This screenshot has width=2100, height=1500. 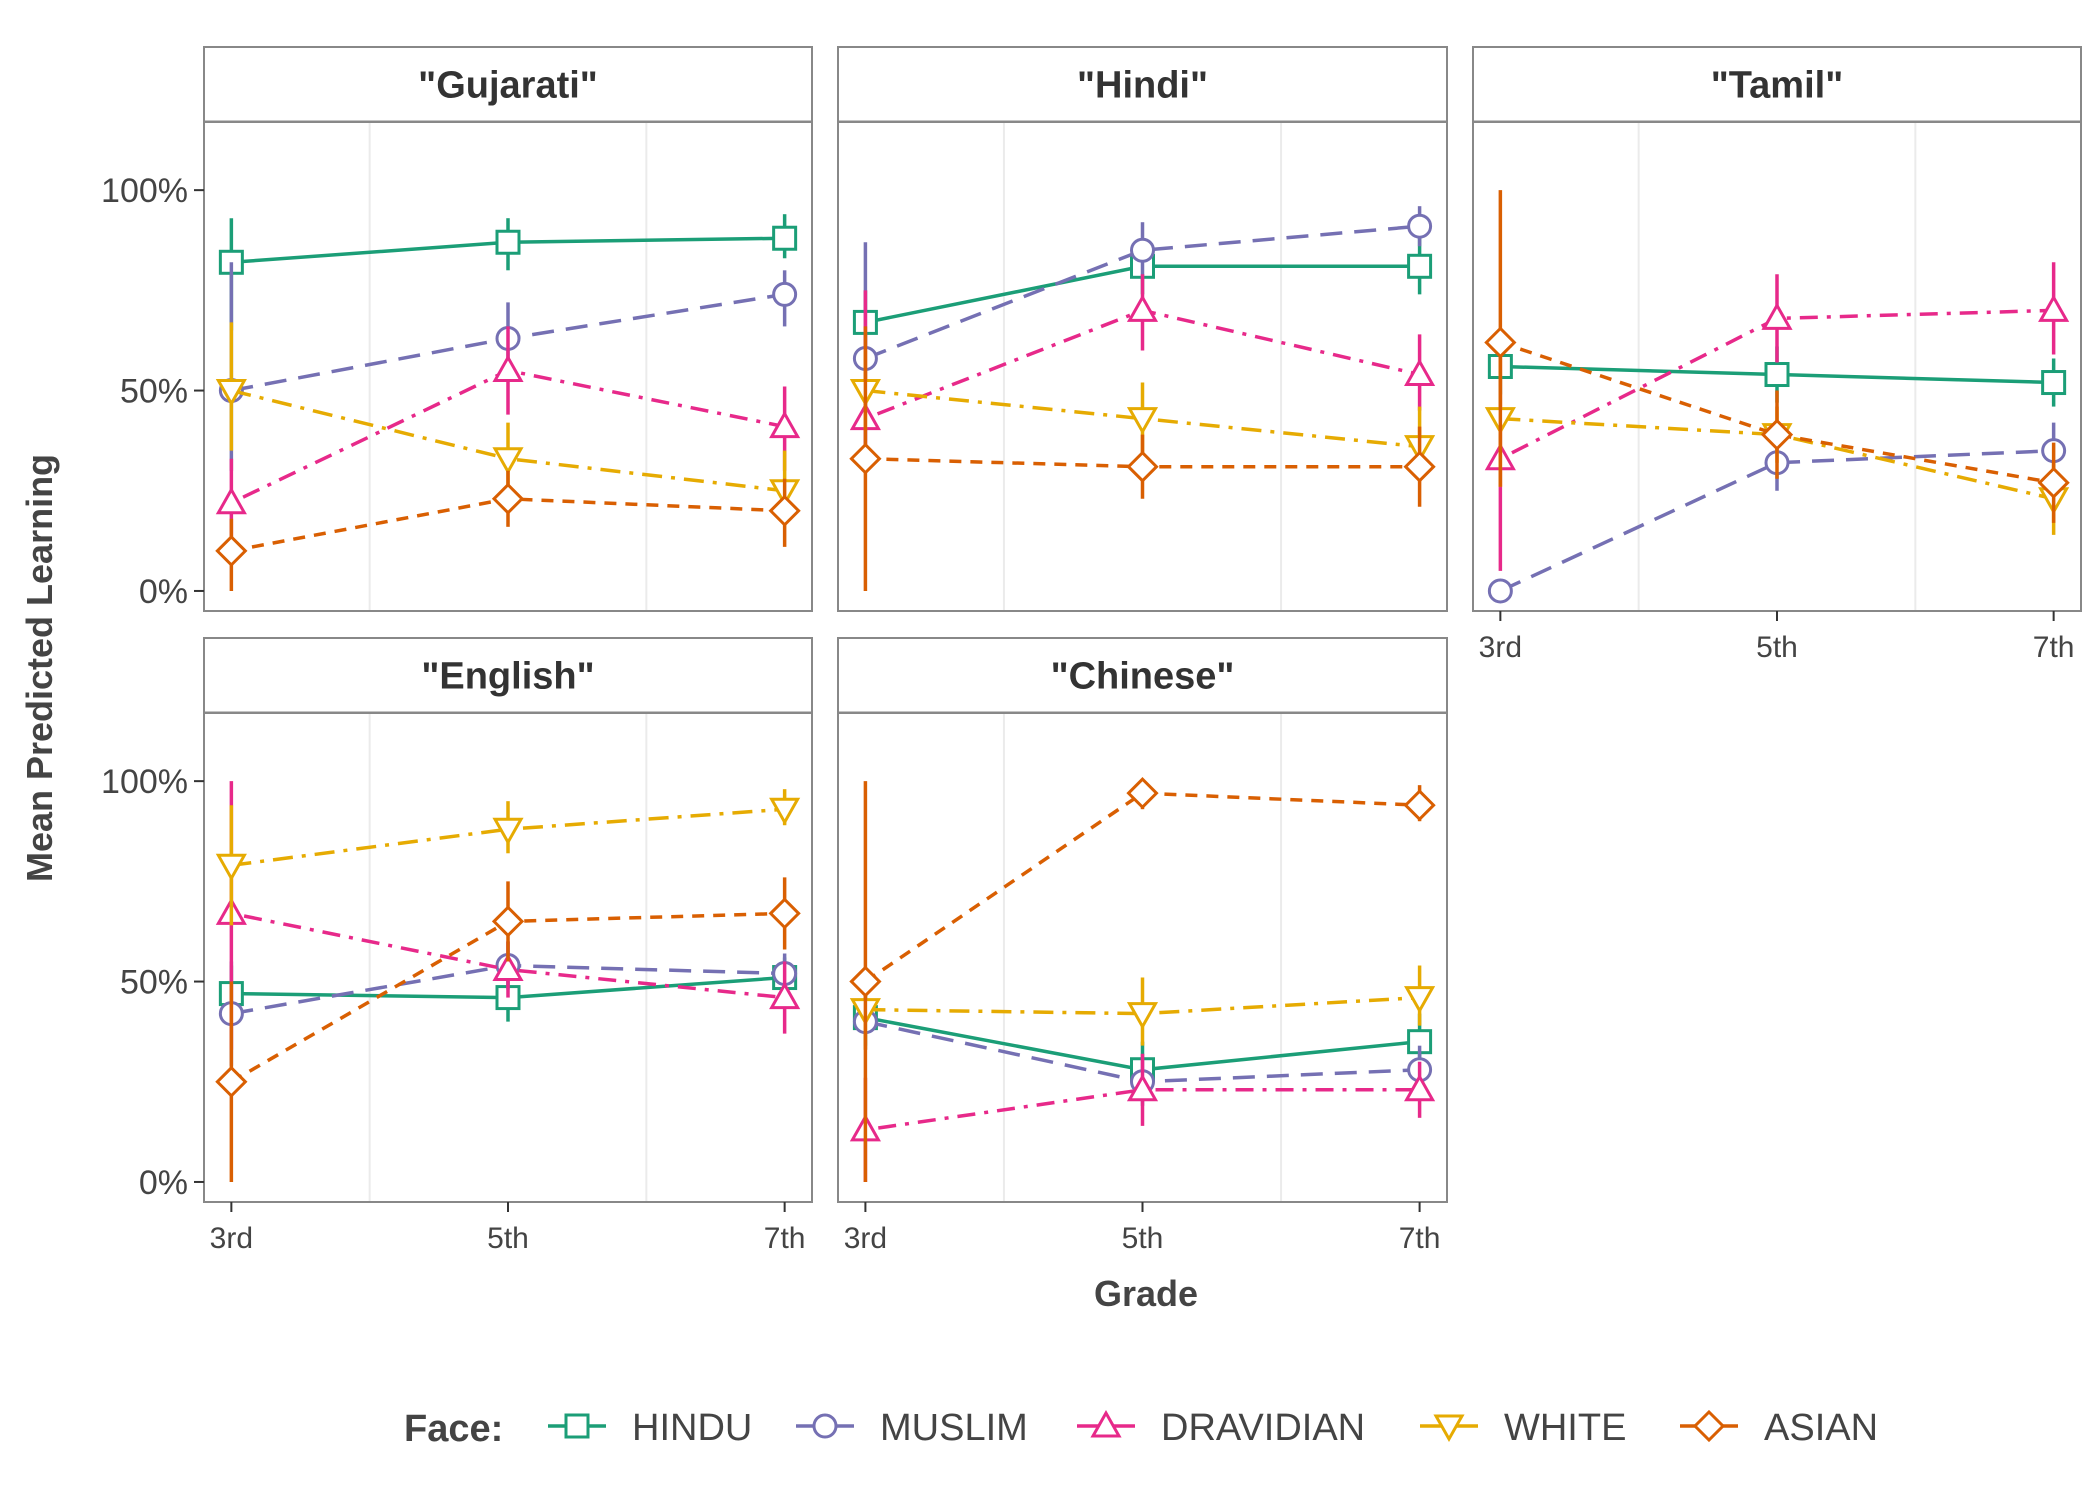 I want to click on facet-panel: "Tamil" 3rd 5th 7th, so click(x=1777, y=355).